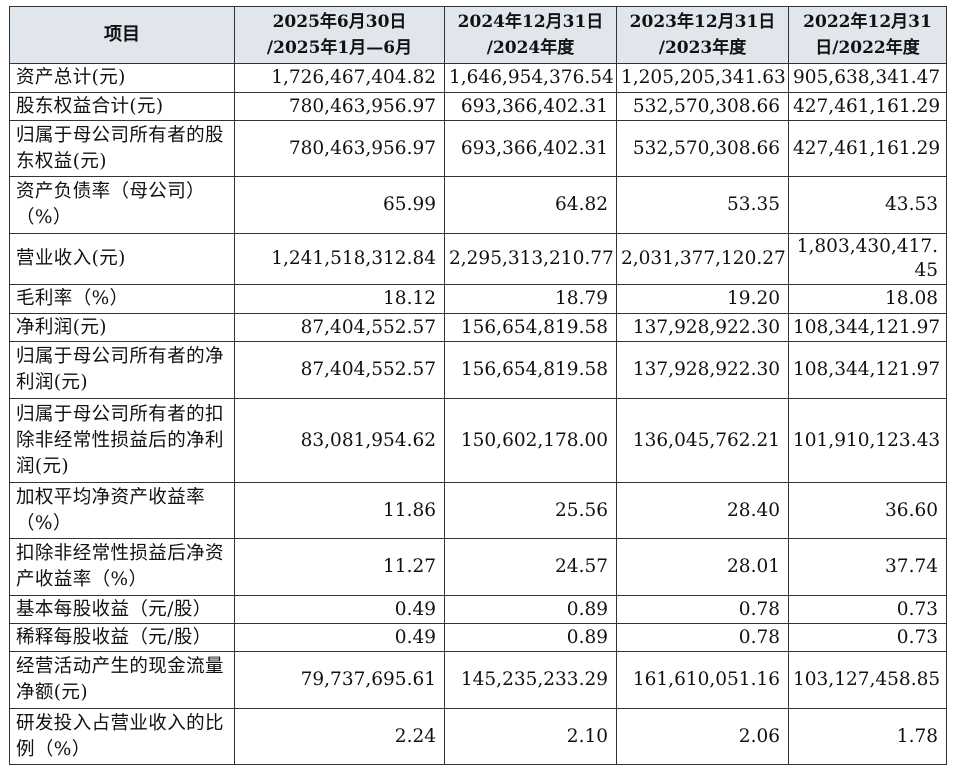 The image size is (954, 770). What do you see at coordinates (867, 567) in the screenshot?
I see `cell-value: 37.74` at bounding box center [867, 567].